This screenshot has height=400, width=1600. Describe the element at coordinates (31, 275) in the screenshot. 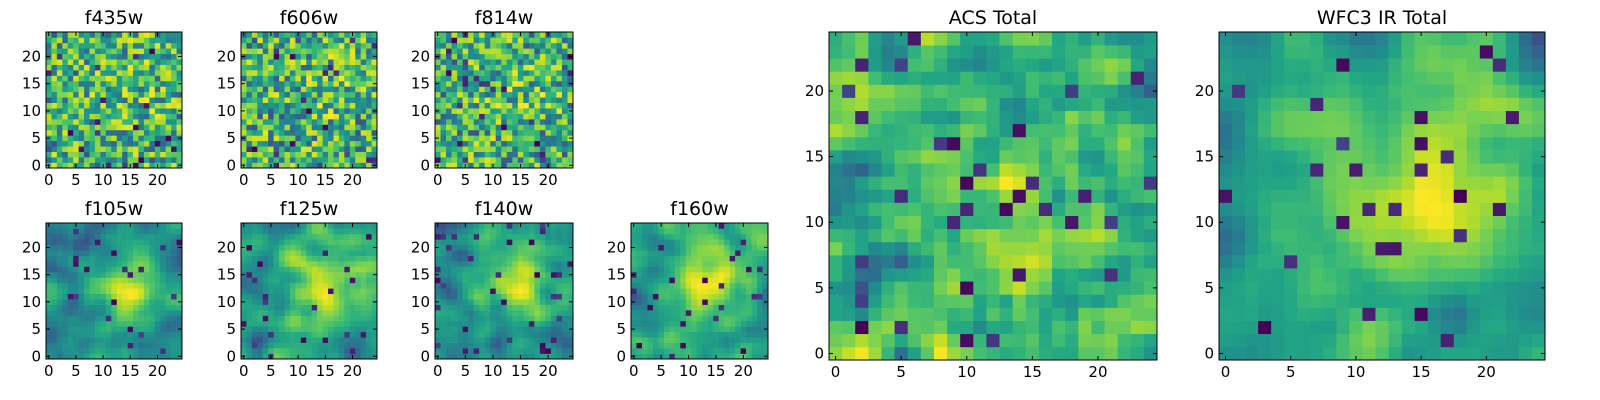

I see `y-tick-label: 15` at that location.